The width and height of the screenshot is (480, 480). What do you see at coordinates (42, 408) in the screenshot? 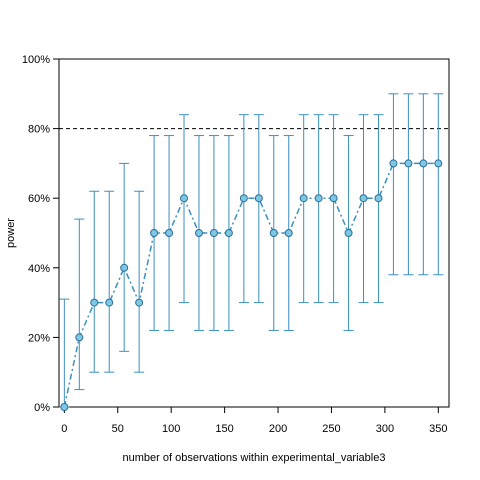
I see `y-tick-label: 0%` at bounding box center [42, 408].